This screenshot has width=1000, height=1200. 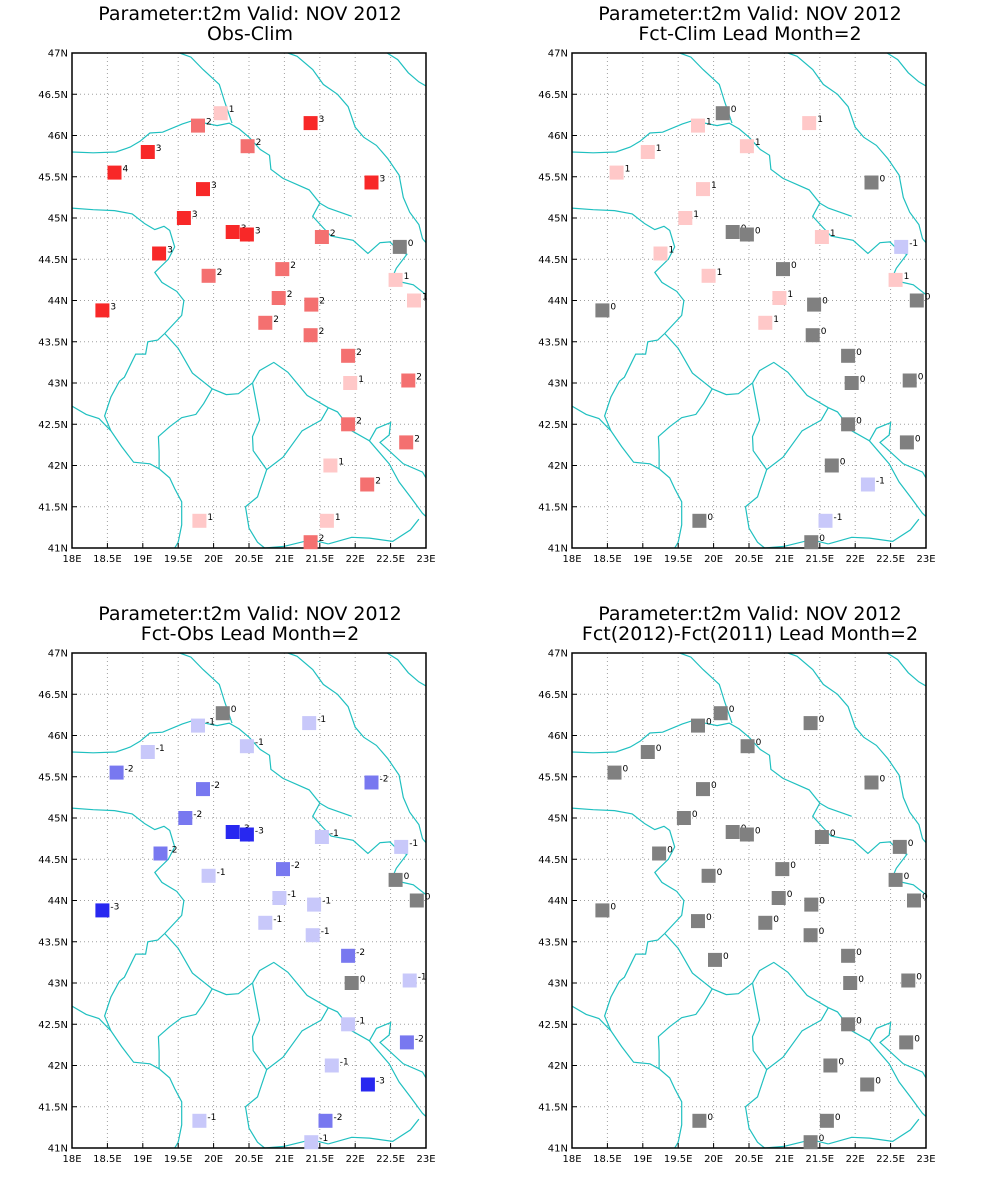 What do you see at coordinates (58, 984) in the screenshot?
I see `y-tick-label: 43N` at bounding box center [58, 984].